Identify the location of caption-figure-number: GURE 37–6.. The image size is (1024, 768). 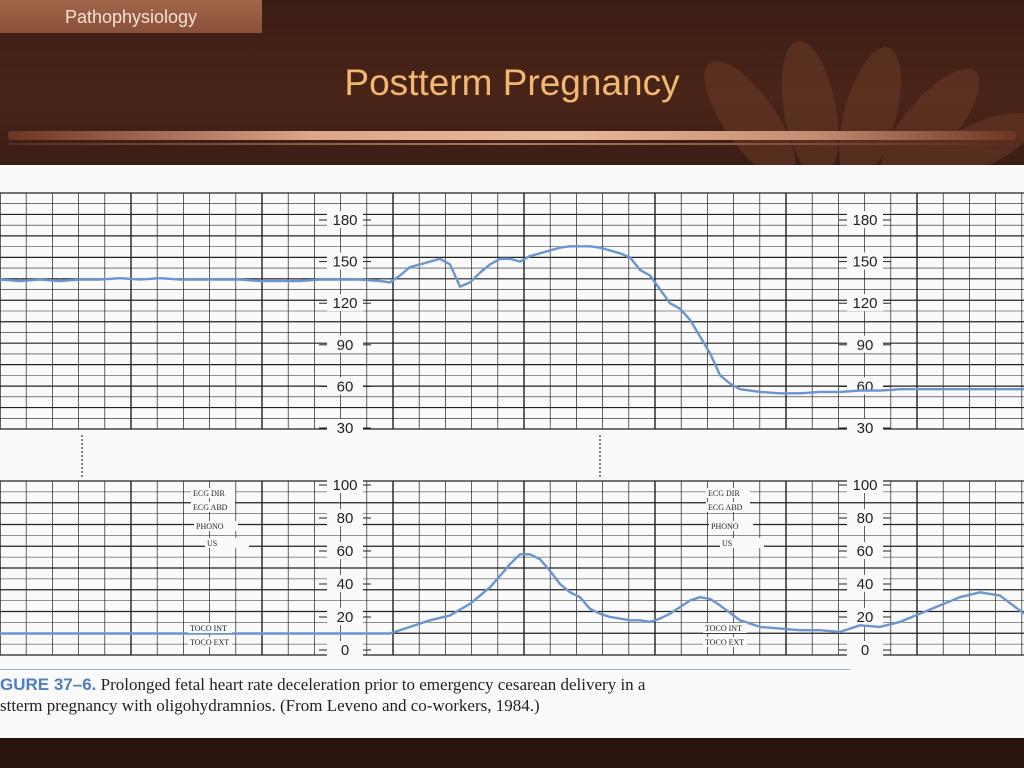
(48, 684).